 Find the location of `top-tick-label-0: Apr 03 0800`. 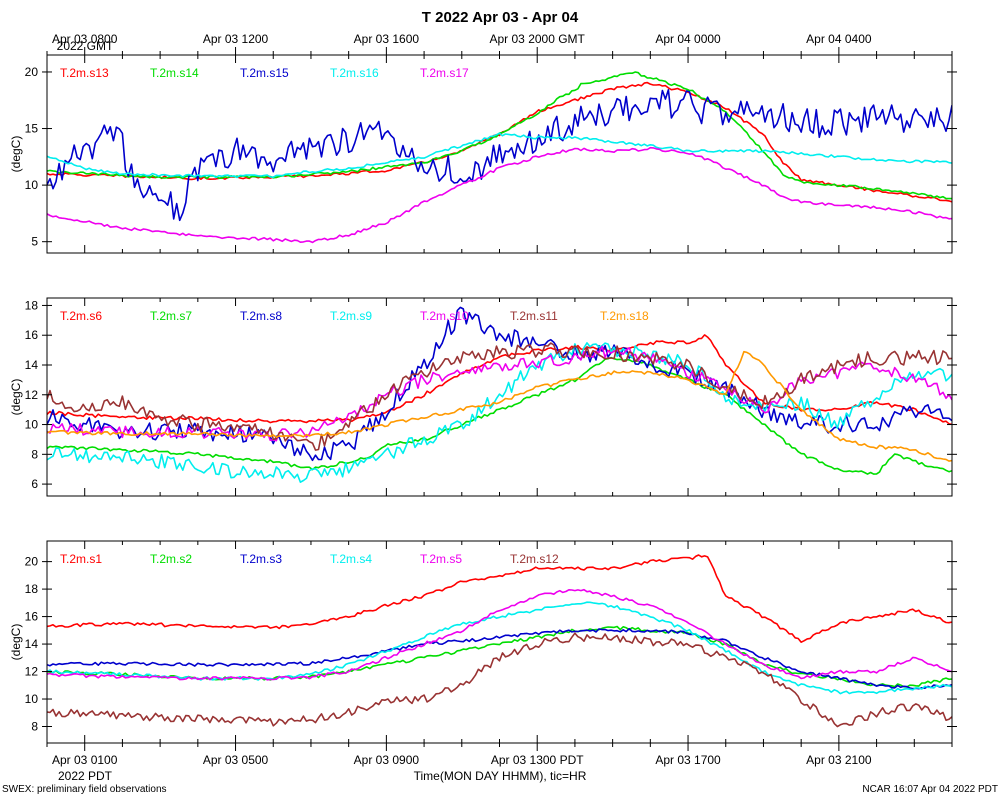

top-tick-label-0: Apr 03 0800 is located at coordinates (85, 39).